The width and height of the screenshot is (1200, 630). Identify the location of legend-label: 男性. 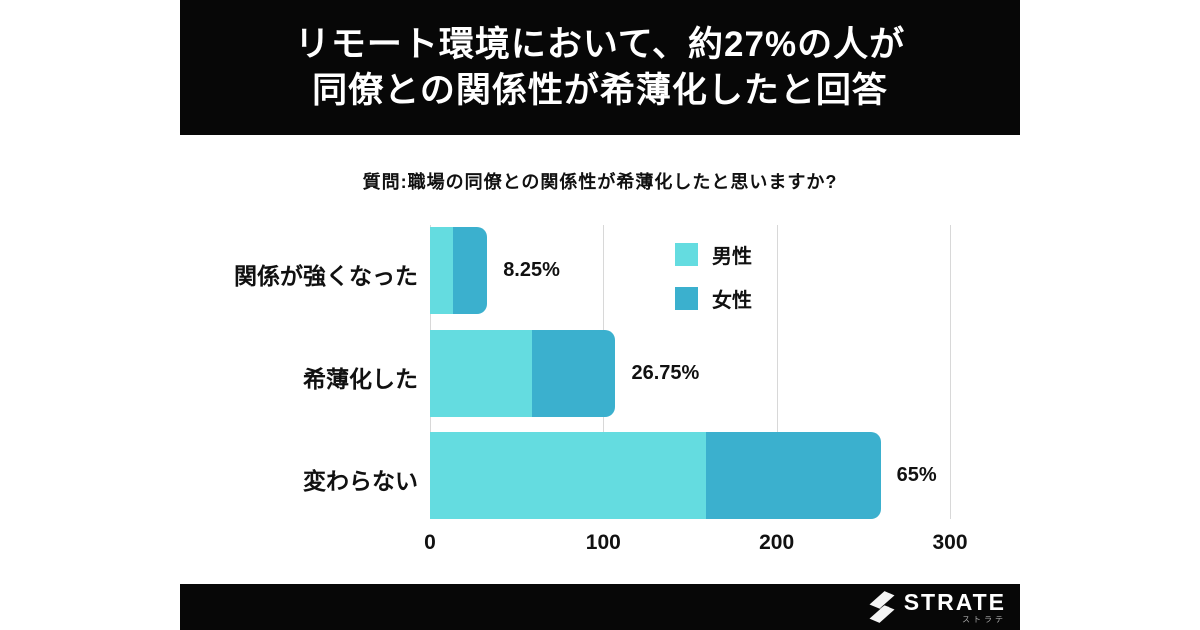
(732, 257).